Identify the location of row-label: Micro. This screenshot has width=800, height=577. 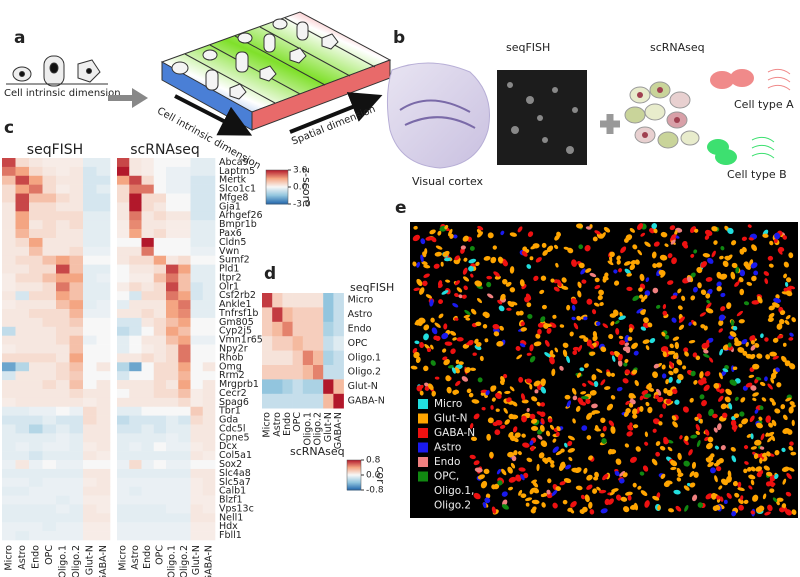
(361, 300).